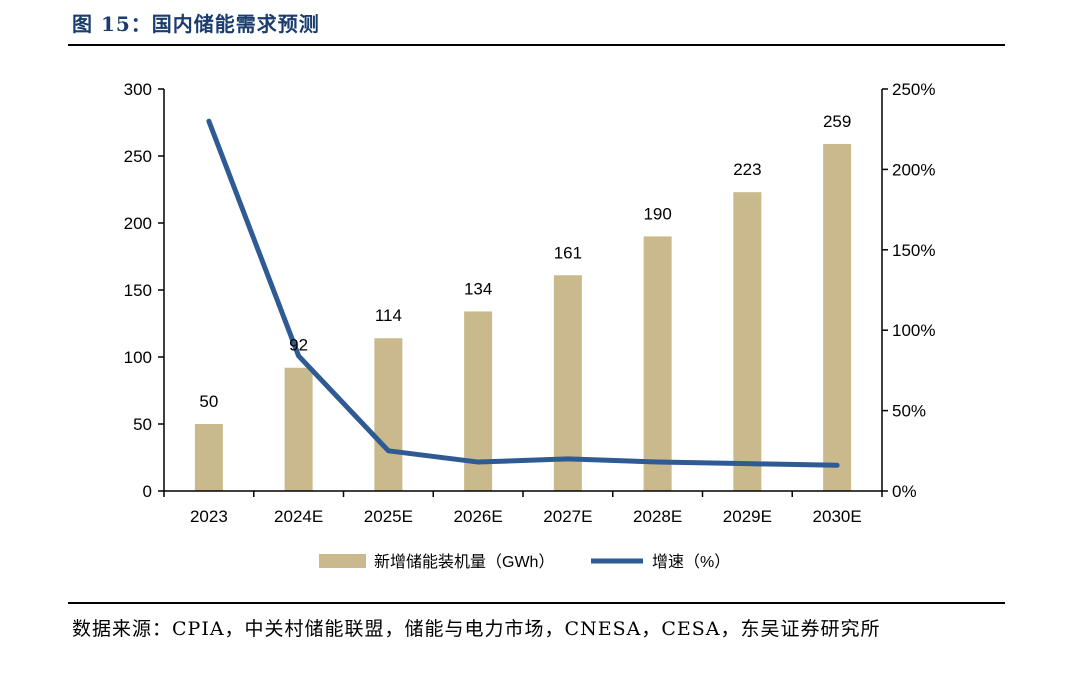  I want to click on bar-2025E, so click(388, 414).